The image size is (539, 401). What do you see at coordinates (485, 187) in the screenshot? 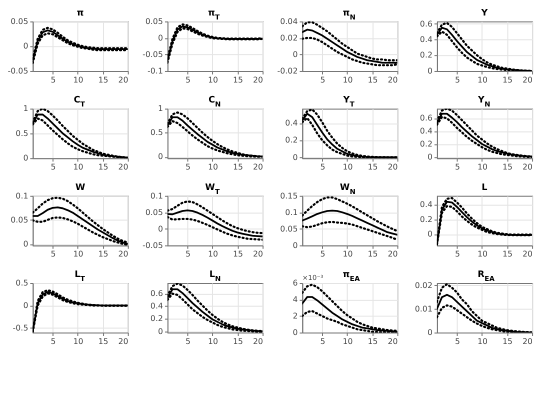
I see `chart-title: L` at bounding box center [485, 187].